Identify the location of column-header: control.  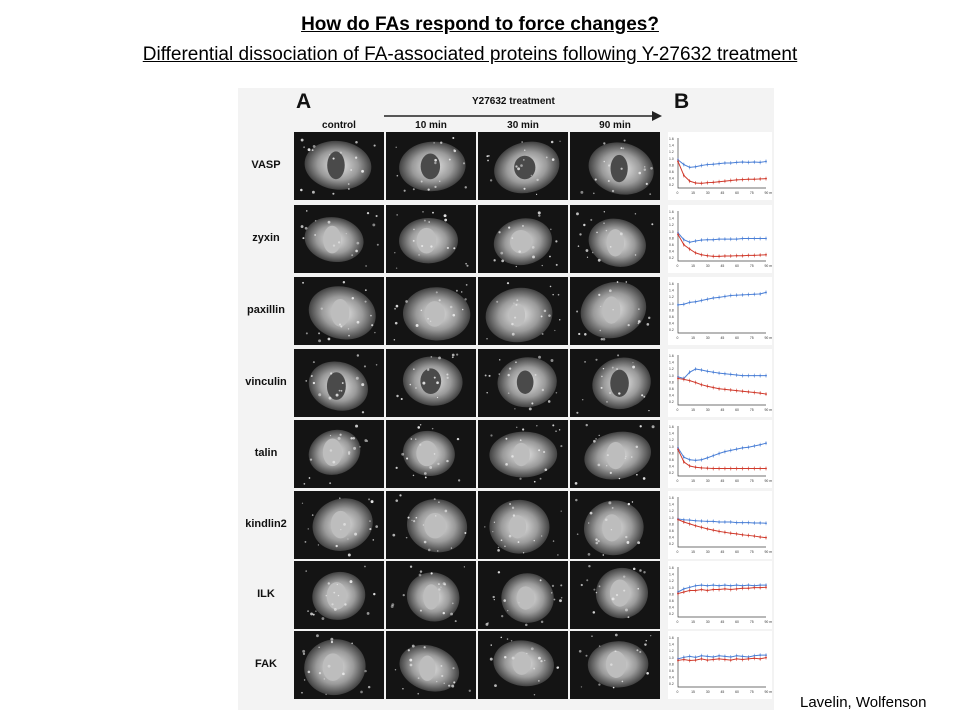
(339, 125).